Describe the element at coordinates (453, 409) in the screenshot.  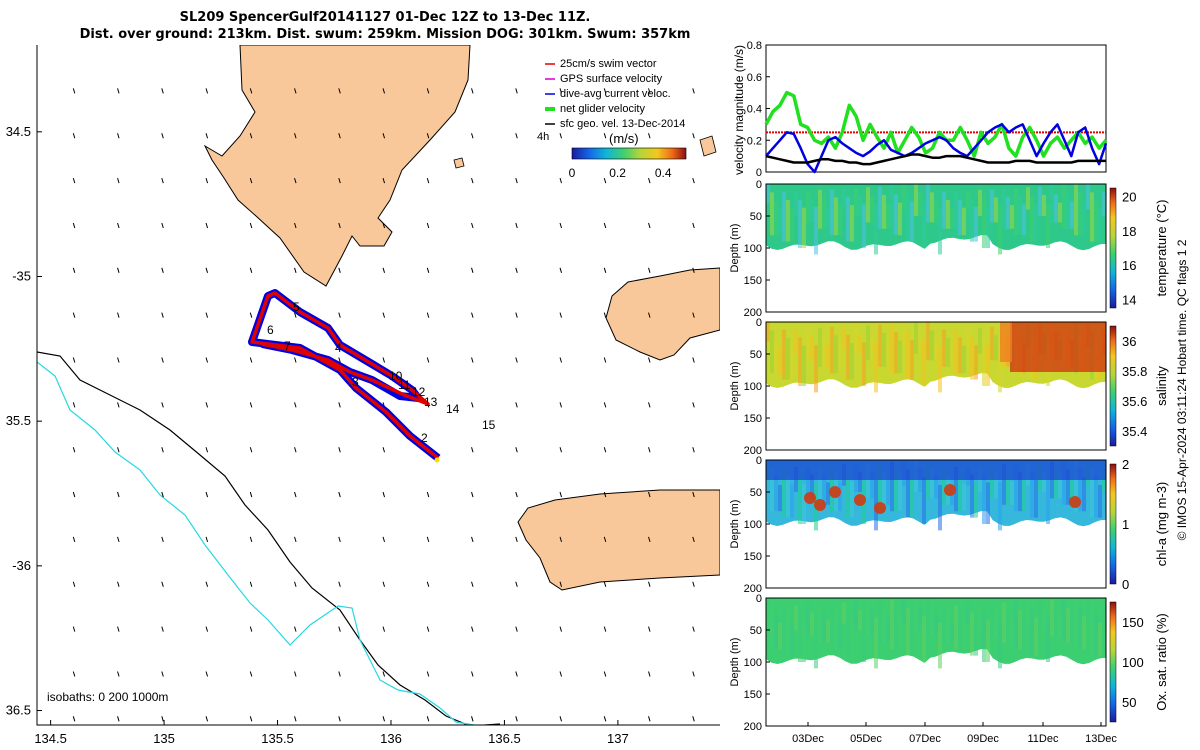
I see `waypoint-14: 14` at that location.